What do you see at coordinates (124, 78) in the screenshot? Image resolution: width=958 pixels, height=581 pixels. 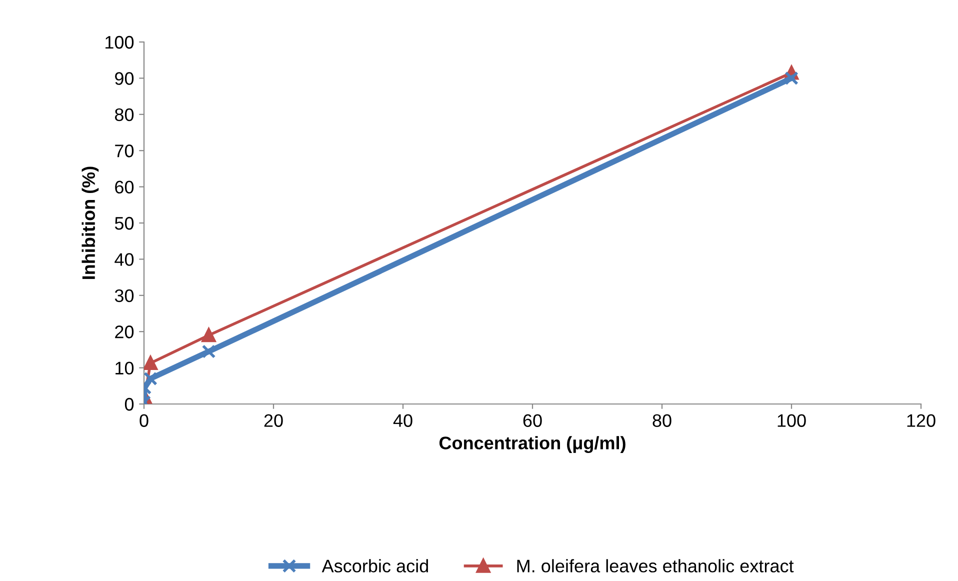 I see `y-tick-label: 90` at bounding box center [124, 78].